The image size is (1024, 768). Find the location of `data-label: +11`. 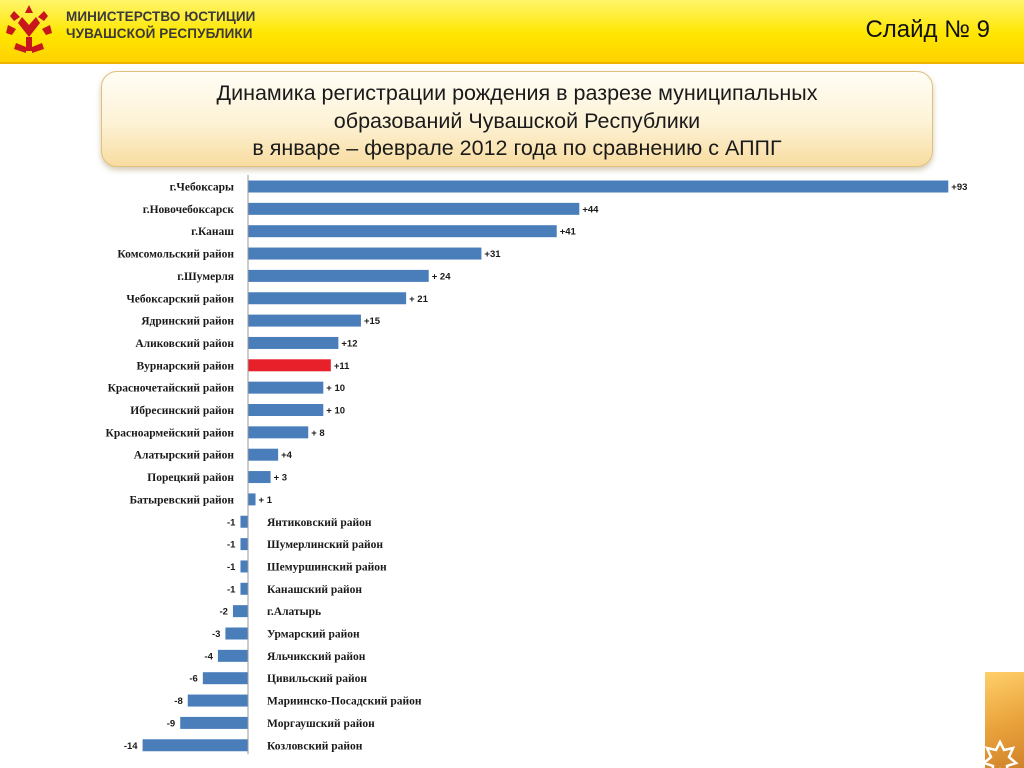

data-label: +11 is located at coordinates (342, 366).